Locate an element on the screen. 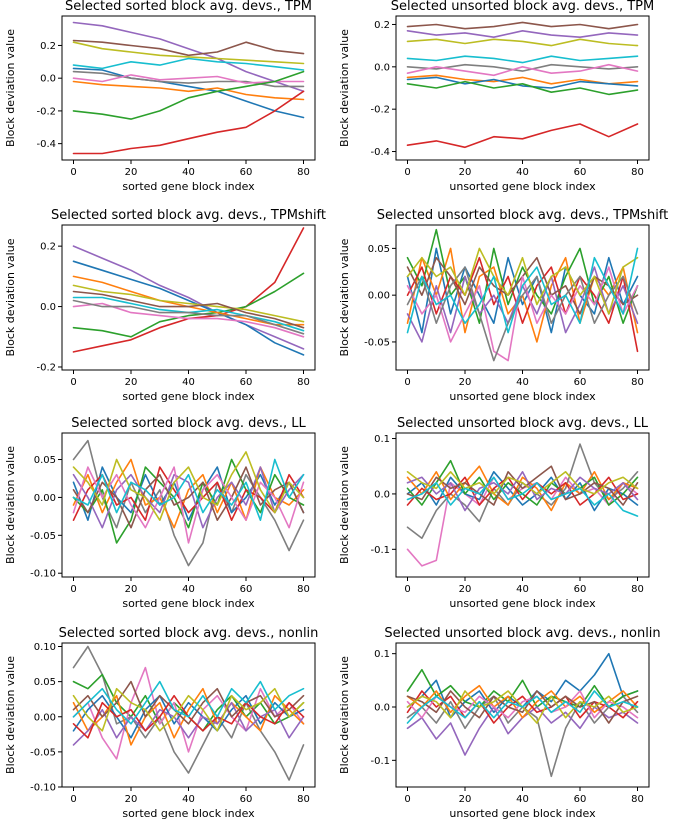 This screenshot has height=825, width=685. series-line-s2 is located at coordinates (188, 48).